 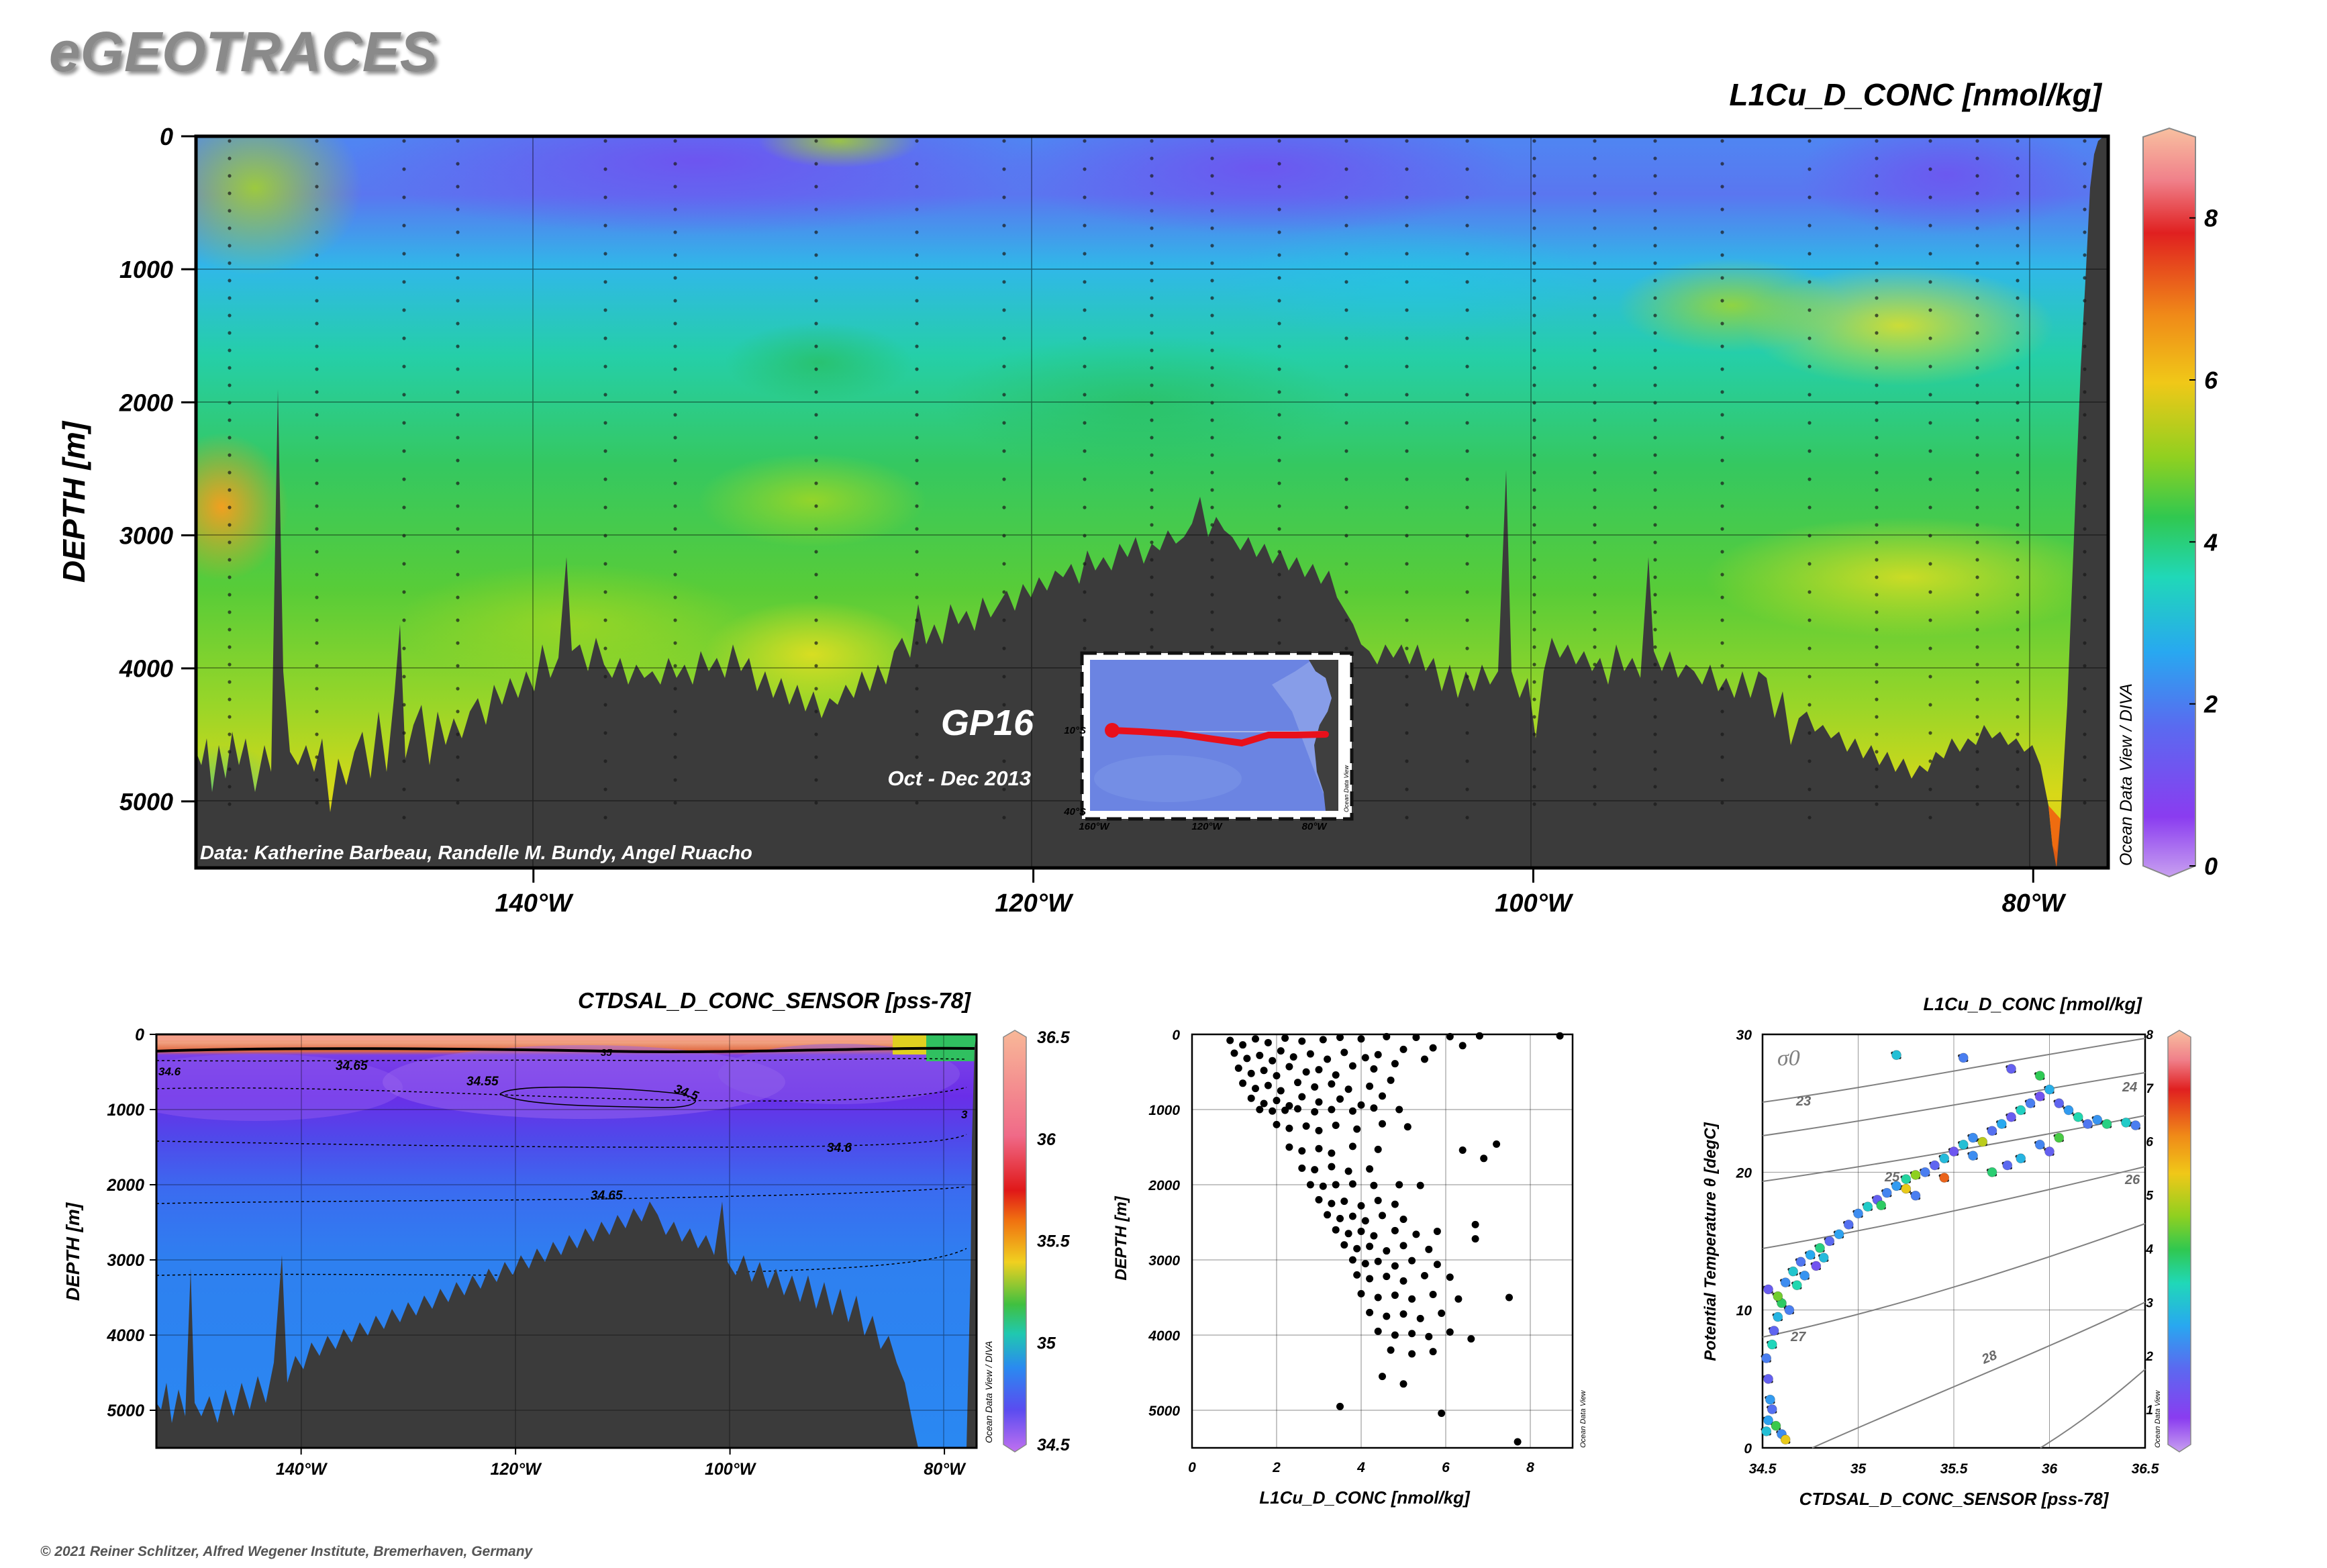 I want to click on salinity-colorbar-label: 36.5, so click(x=1054, y=1038).